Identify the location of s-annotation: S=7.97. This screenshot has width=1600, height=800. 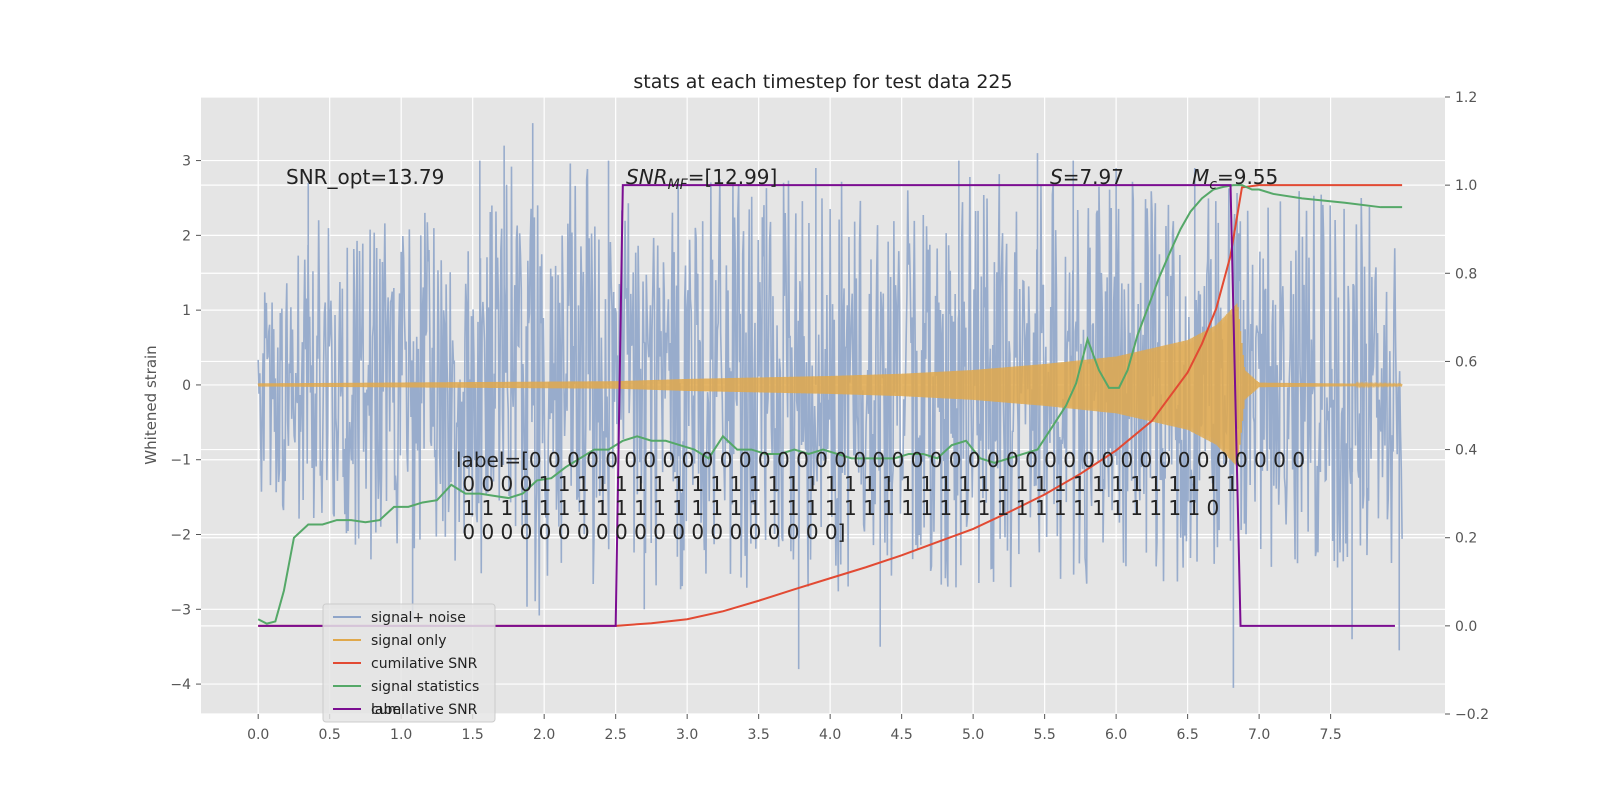
(1087, 177).